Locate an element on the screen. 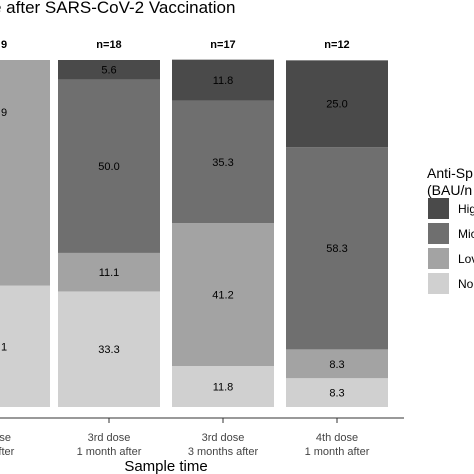 Image resolution: width=474 pixels, height=474 pixels. bar-segment-3-high is located at coordinates (337, 104).